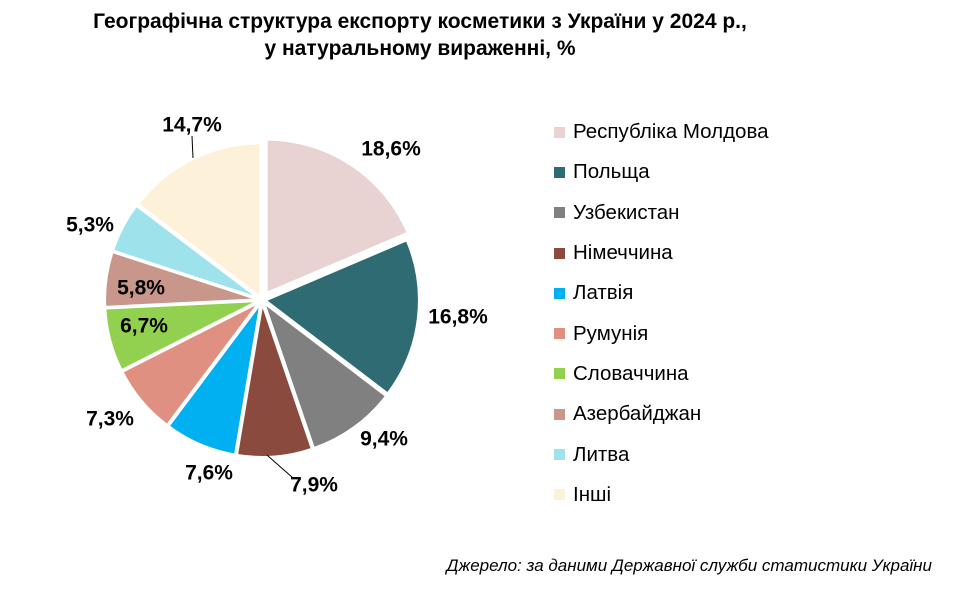 The width and height of the screenshot is (962, 589). Describe the element at coordinates (601, 454) in the screenshot. I see `legend-label: Литва` at that location.